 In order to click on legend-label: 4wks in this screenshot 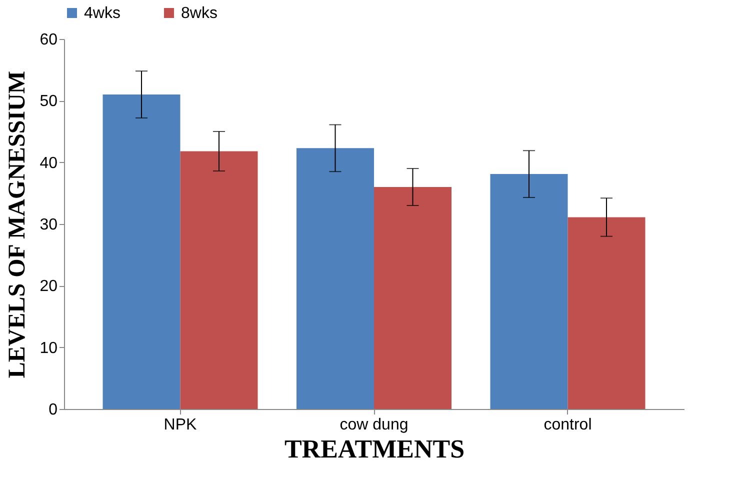, I will do `click(102, 13)`.